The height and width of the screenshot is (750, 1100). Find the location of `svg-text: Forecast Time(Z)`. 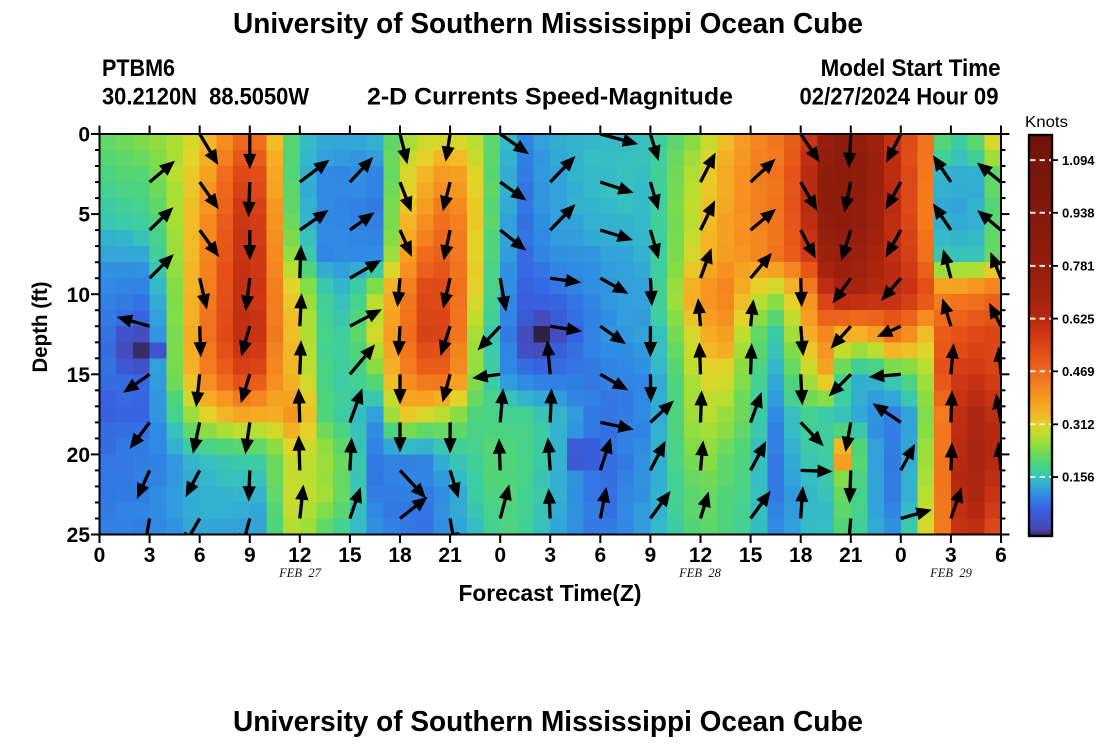

svg-text: Forecast Time(Z) is located at coordinates (550, 593).